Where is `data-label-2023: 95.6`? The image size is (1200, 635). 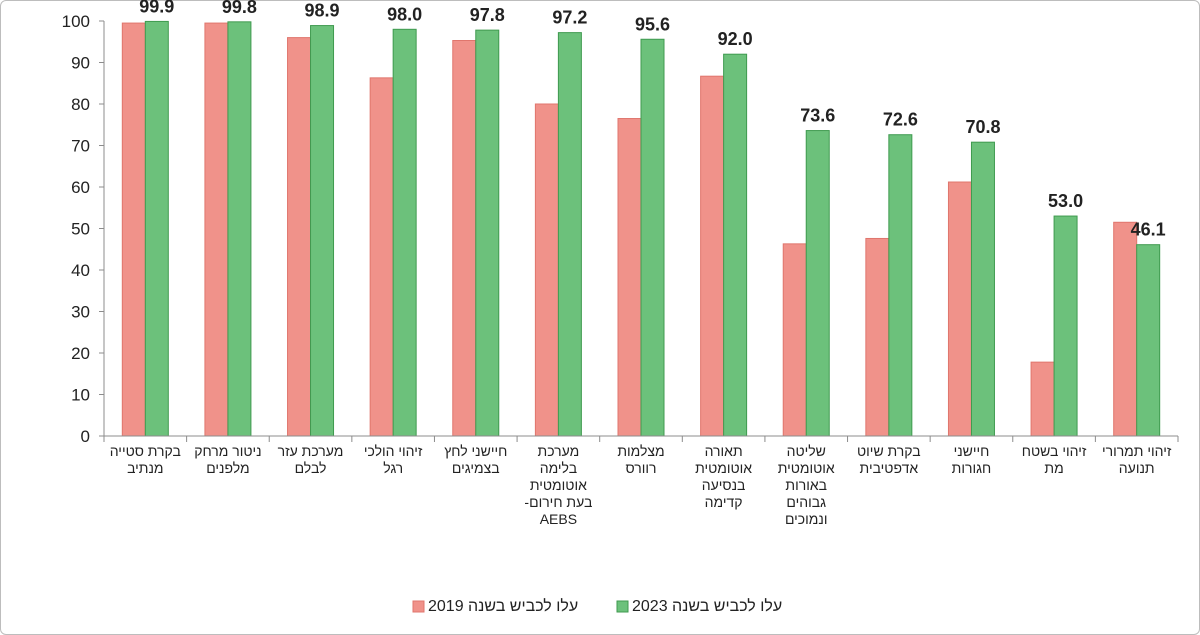
data-label-2023: 95.6 is located at coordinates (652, 24).